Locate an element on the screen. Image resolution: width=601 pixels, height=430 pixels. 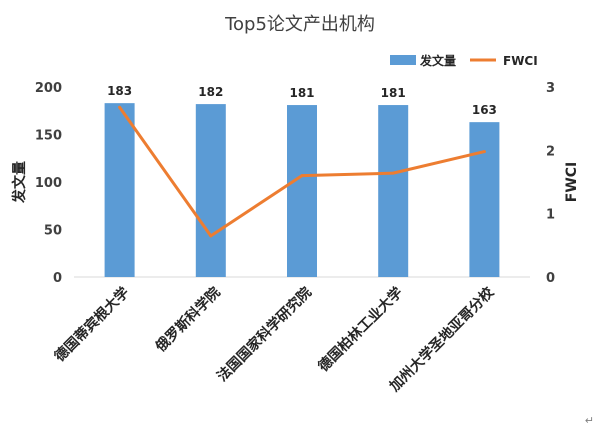
y-tick-label: 100 is located at coordinates (48, 183).